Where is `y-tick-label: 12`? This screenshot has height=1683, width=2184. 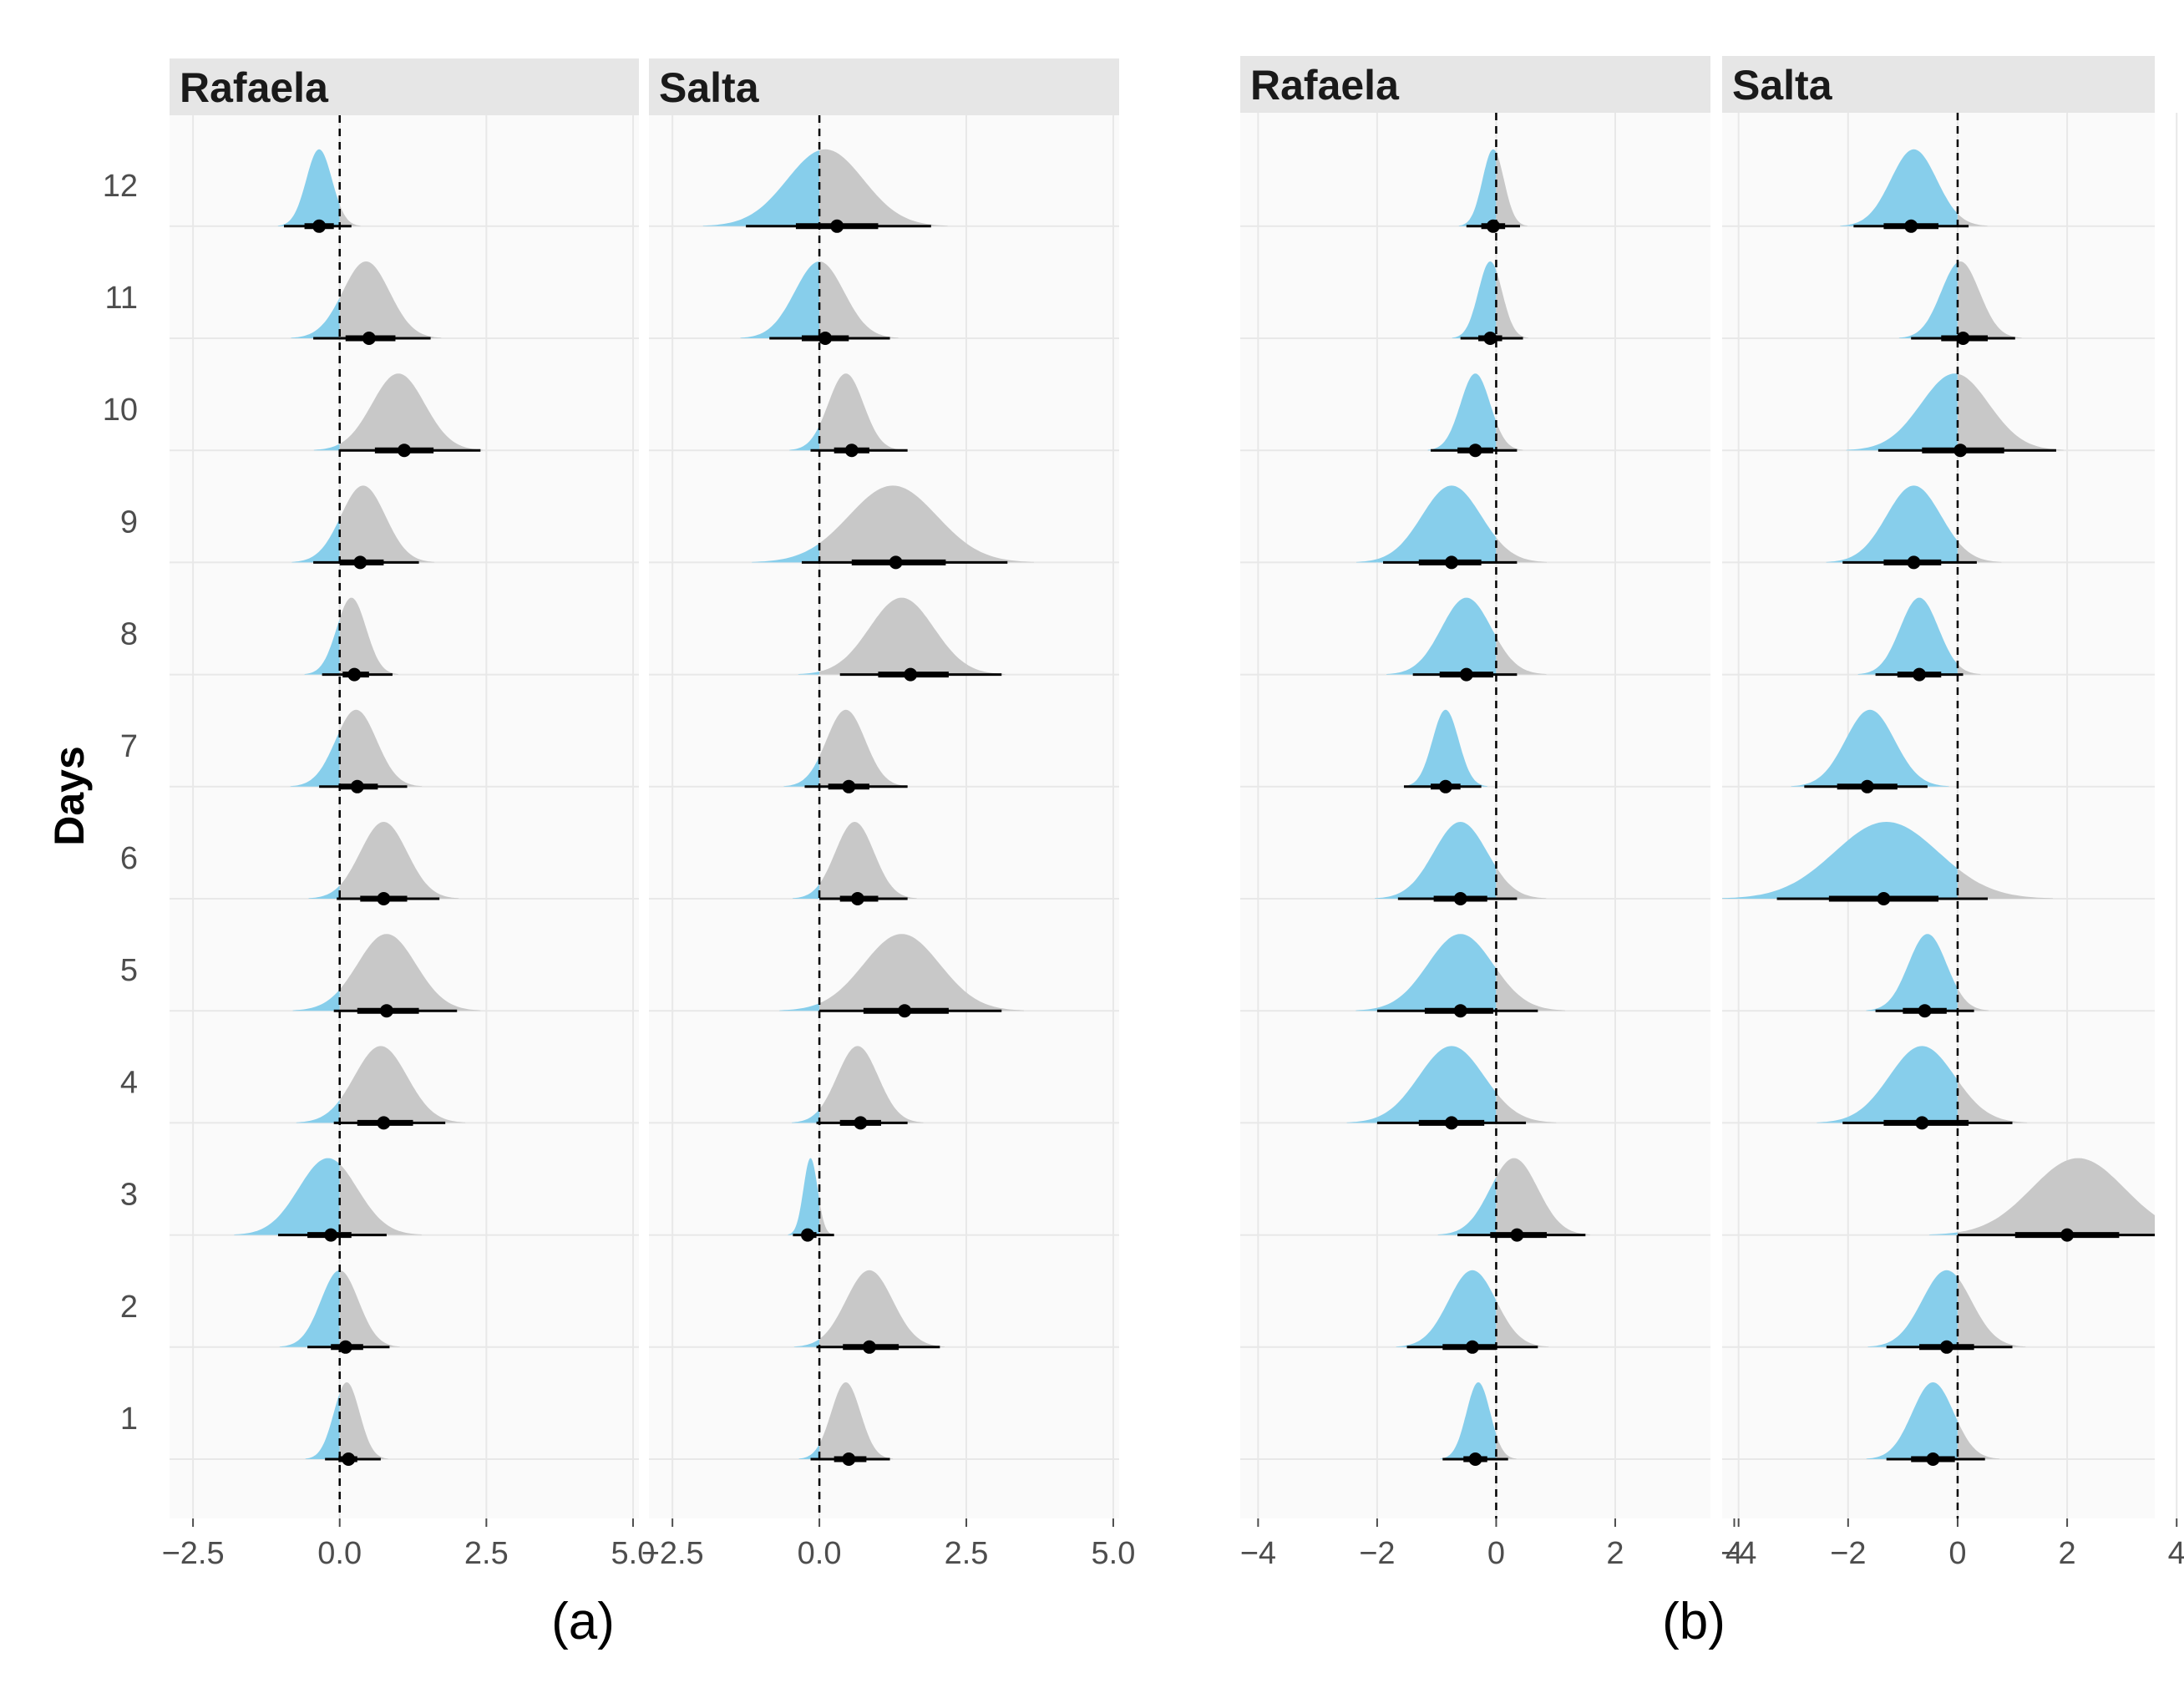 y-tick-label: 12 is located at coordinates (120, 186).